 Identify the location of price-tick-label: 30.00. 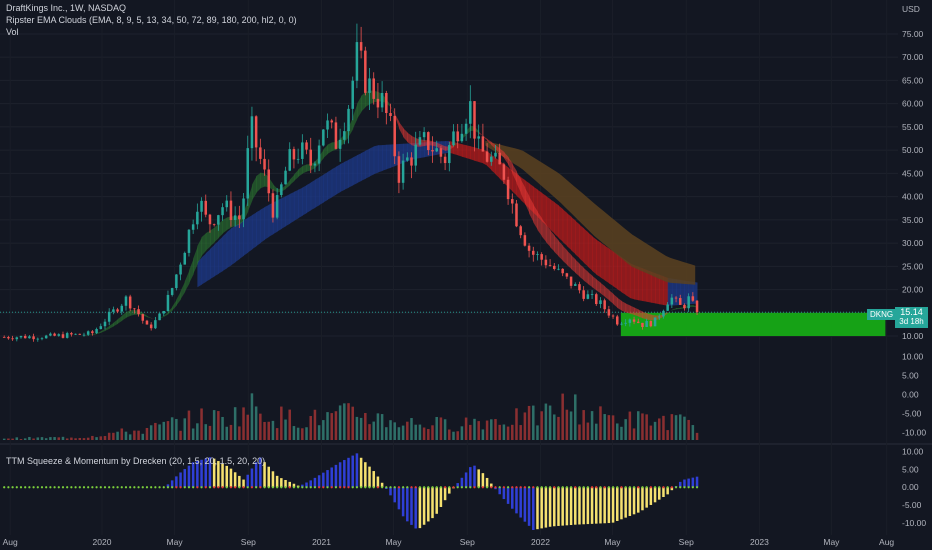
(913, 243).